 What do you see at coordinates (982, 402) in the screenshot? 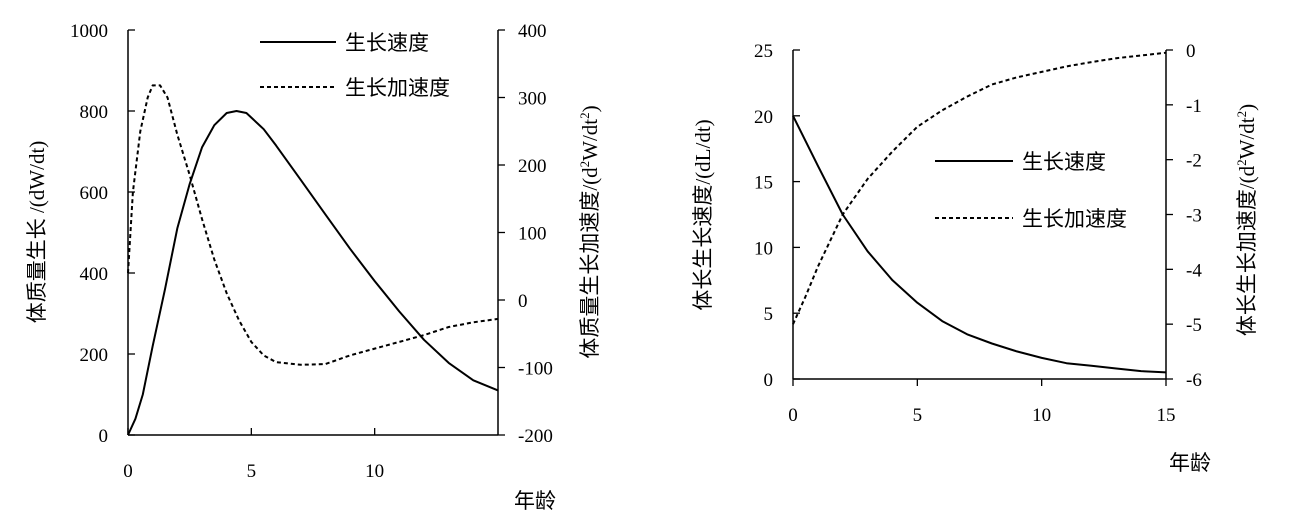
I see `x-ticks: 0 5 10 15` at bounding box center [982, 402].